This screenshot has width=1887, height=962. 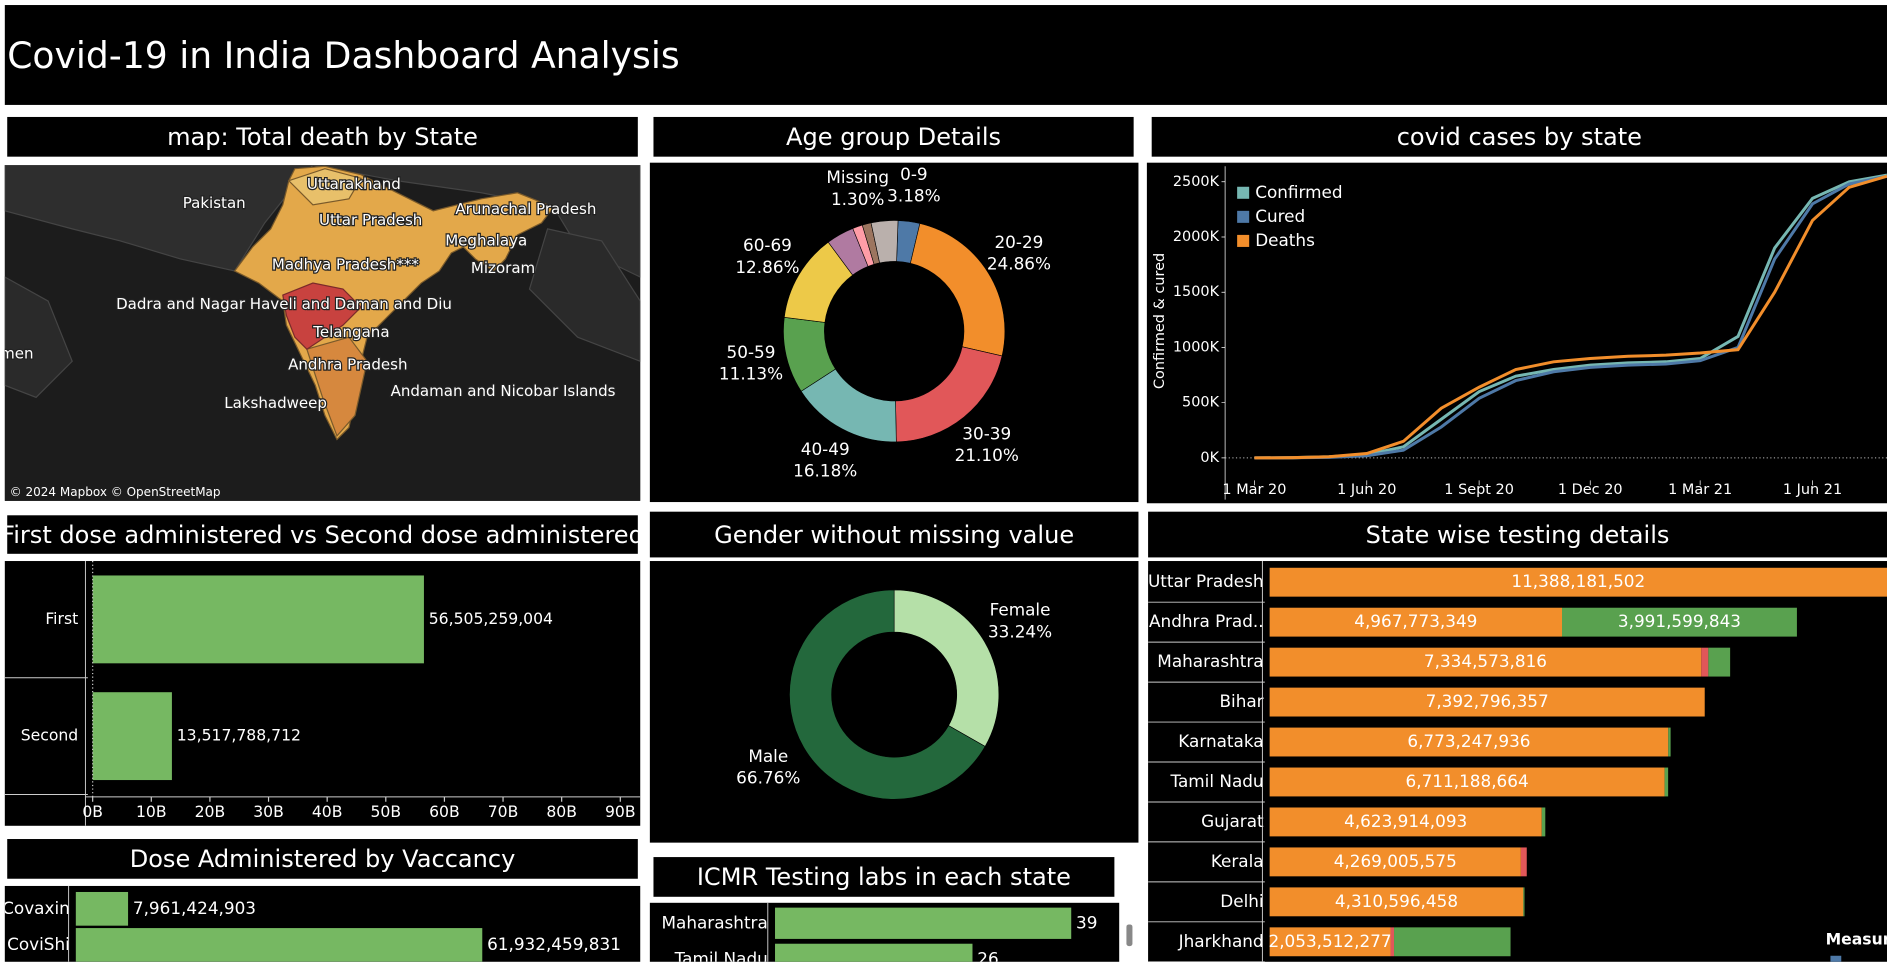 What do you see at coordinates (1206, 581) in the screenshot?
I see `category-label: Uttar Pradesh` at bounding box center [1206, 581].